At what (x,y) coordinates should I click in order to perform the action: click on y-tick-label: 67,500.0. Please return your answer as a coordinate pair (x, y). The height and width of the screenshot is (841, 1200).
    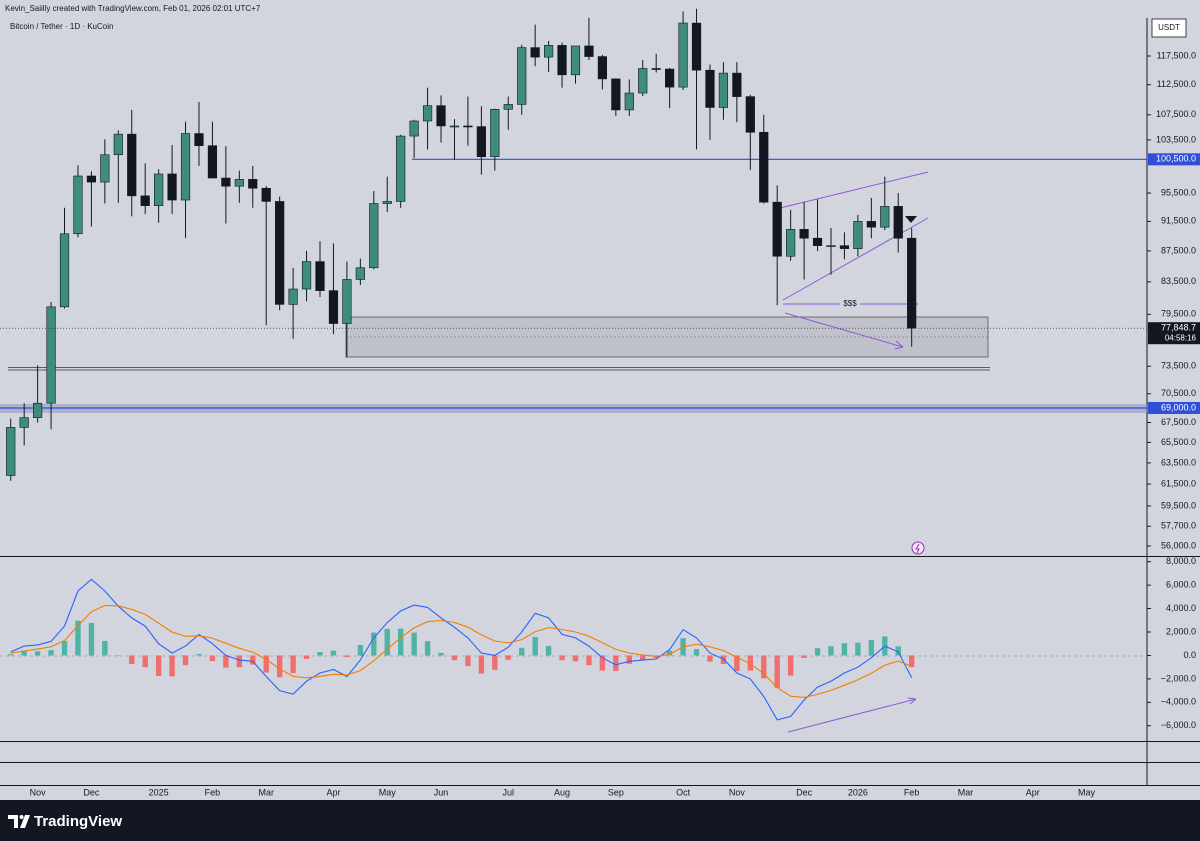
    Looking at the image, I should click on (1178, 422).